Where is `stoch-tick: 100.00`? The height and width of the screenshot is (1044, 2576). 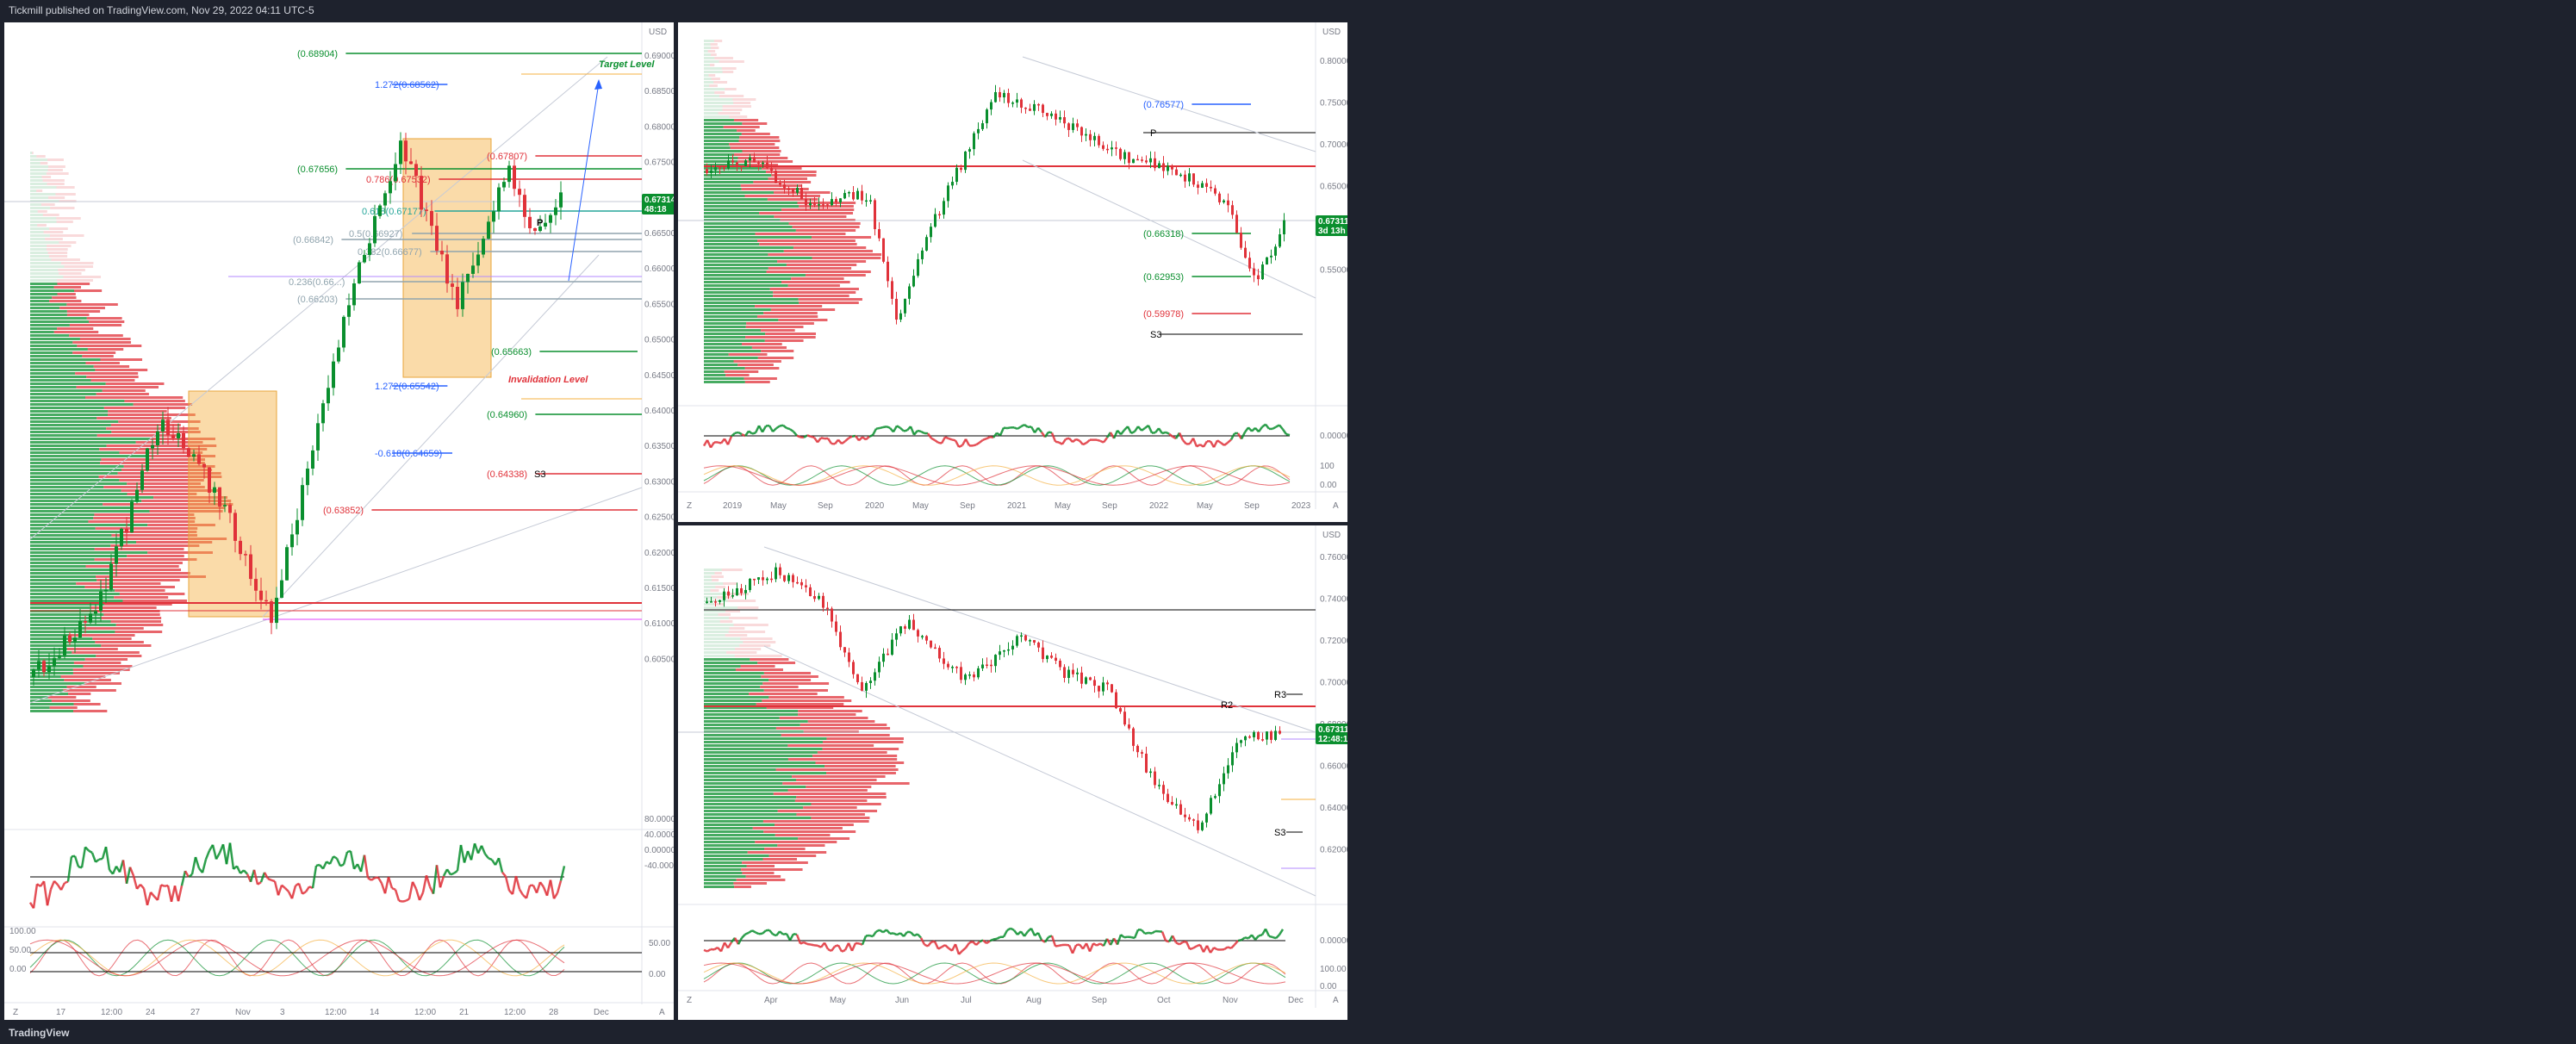 stoch-tick: 100.00 is located at coordinates (23, 931).